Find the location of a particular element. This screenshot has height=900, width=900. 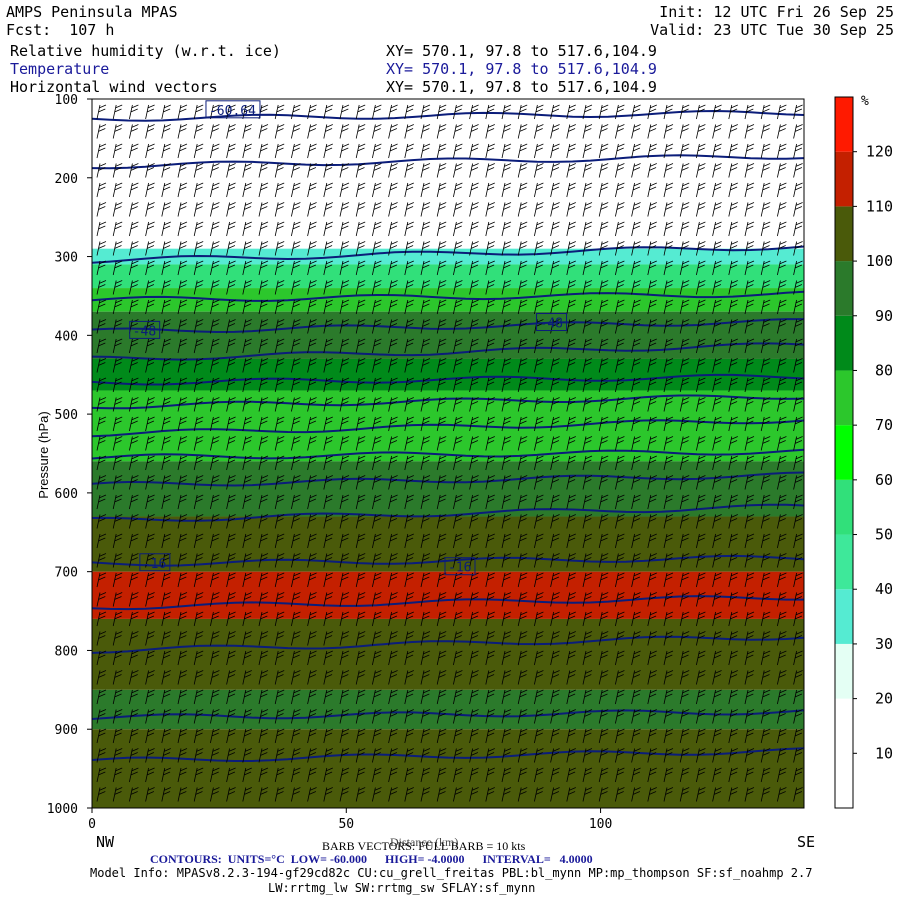

x-tick-label: 50 is located at coordinates (346, 824).